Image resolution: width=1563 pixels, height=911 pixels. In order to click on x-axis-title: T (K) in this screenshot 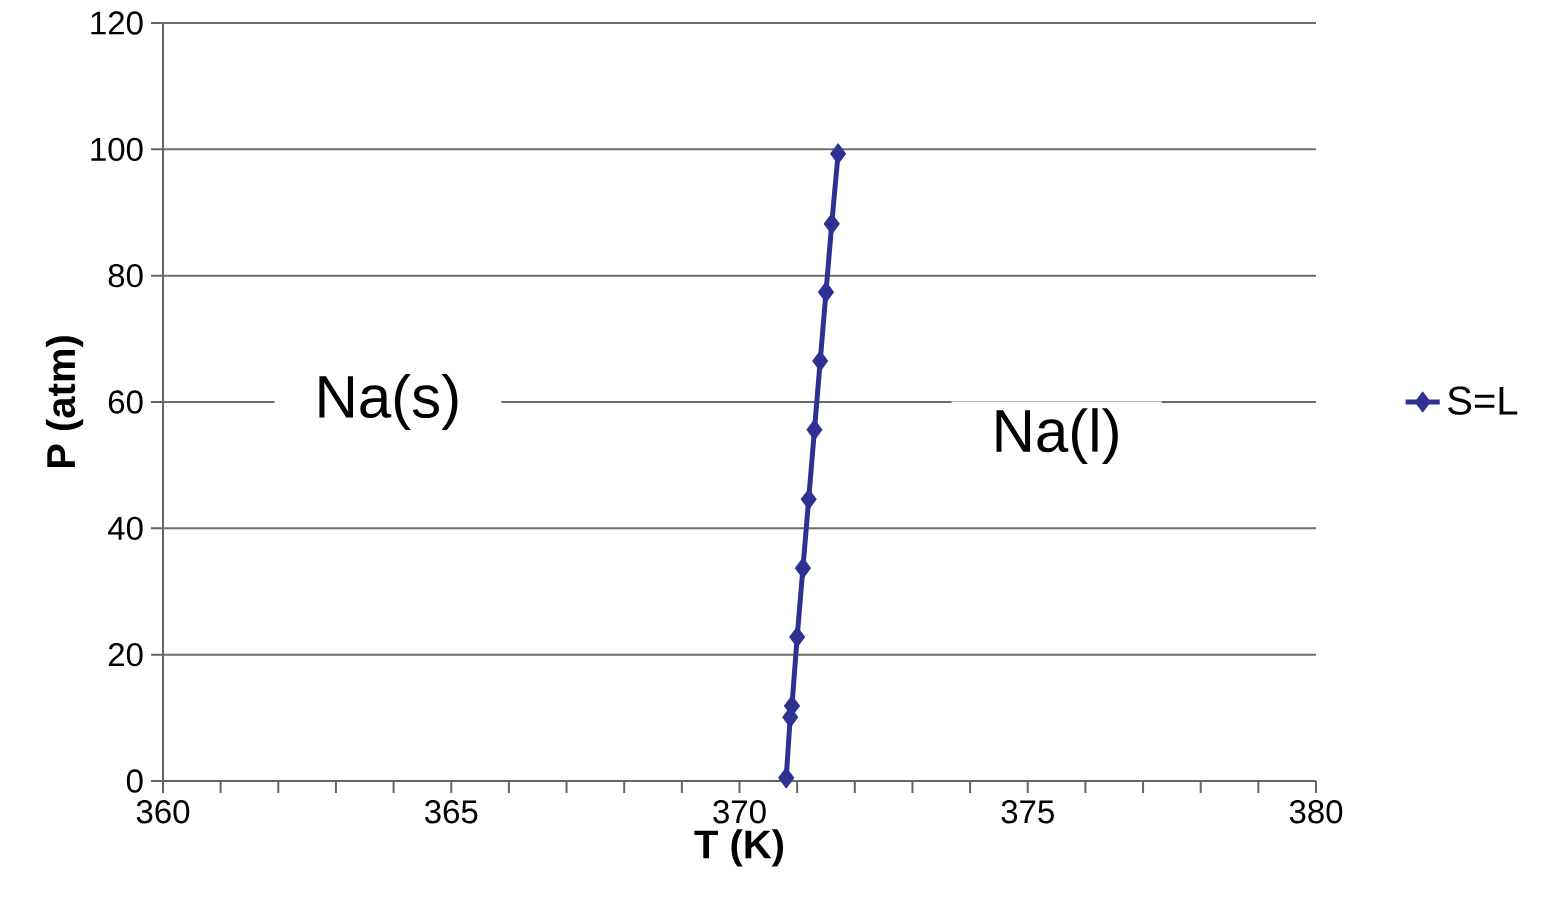, I will do `click(739, 848)`.